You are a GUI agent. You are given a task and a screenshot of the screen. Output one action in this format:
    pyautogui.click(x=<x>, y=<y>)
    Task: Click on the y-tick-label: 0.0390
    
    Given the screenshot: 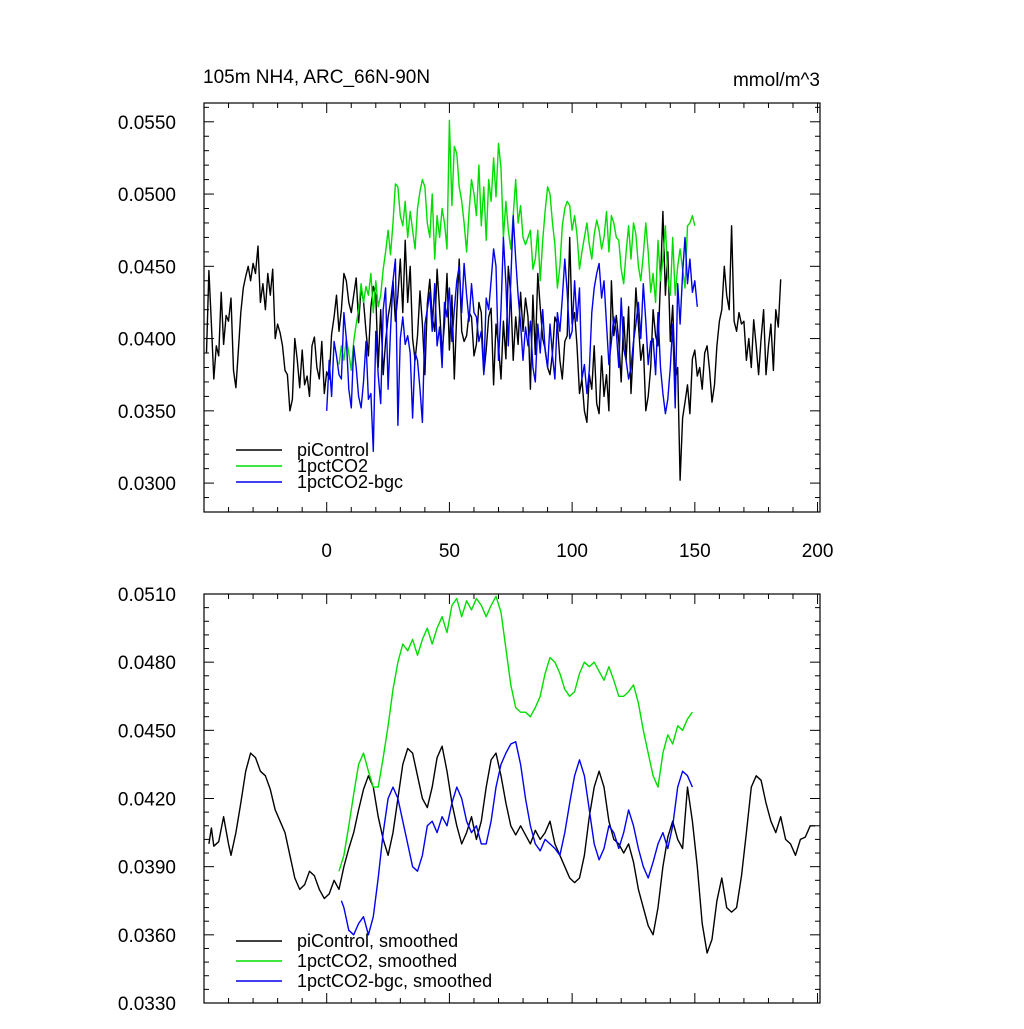 What is the action you would take?
    pyautogui.click(x=147, y=868)
    